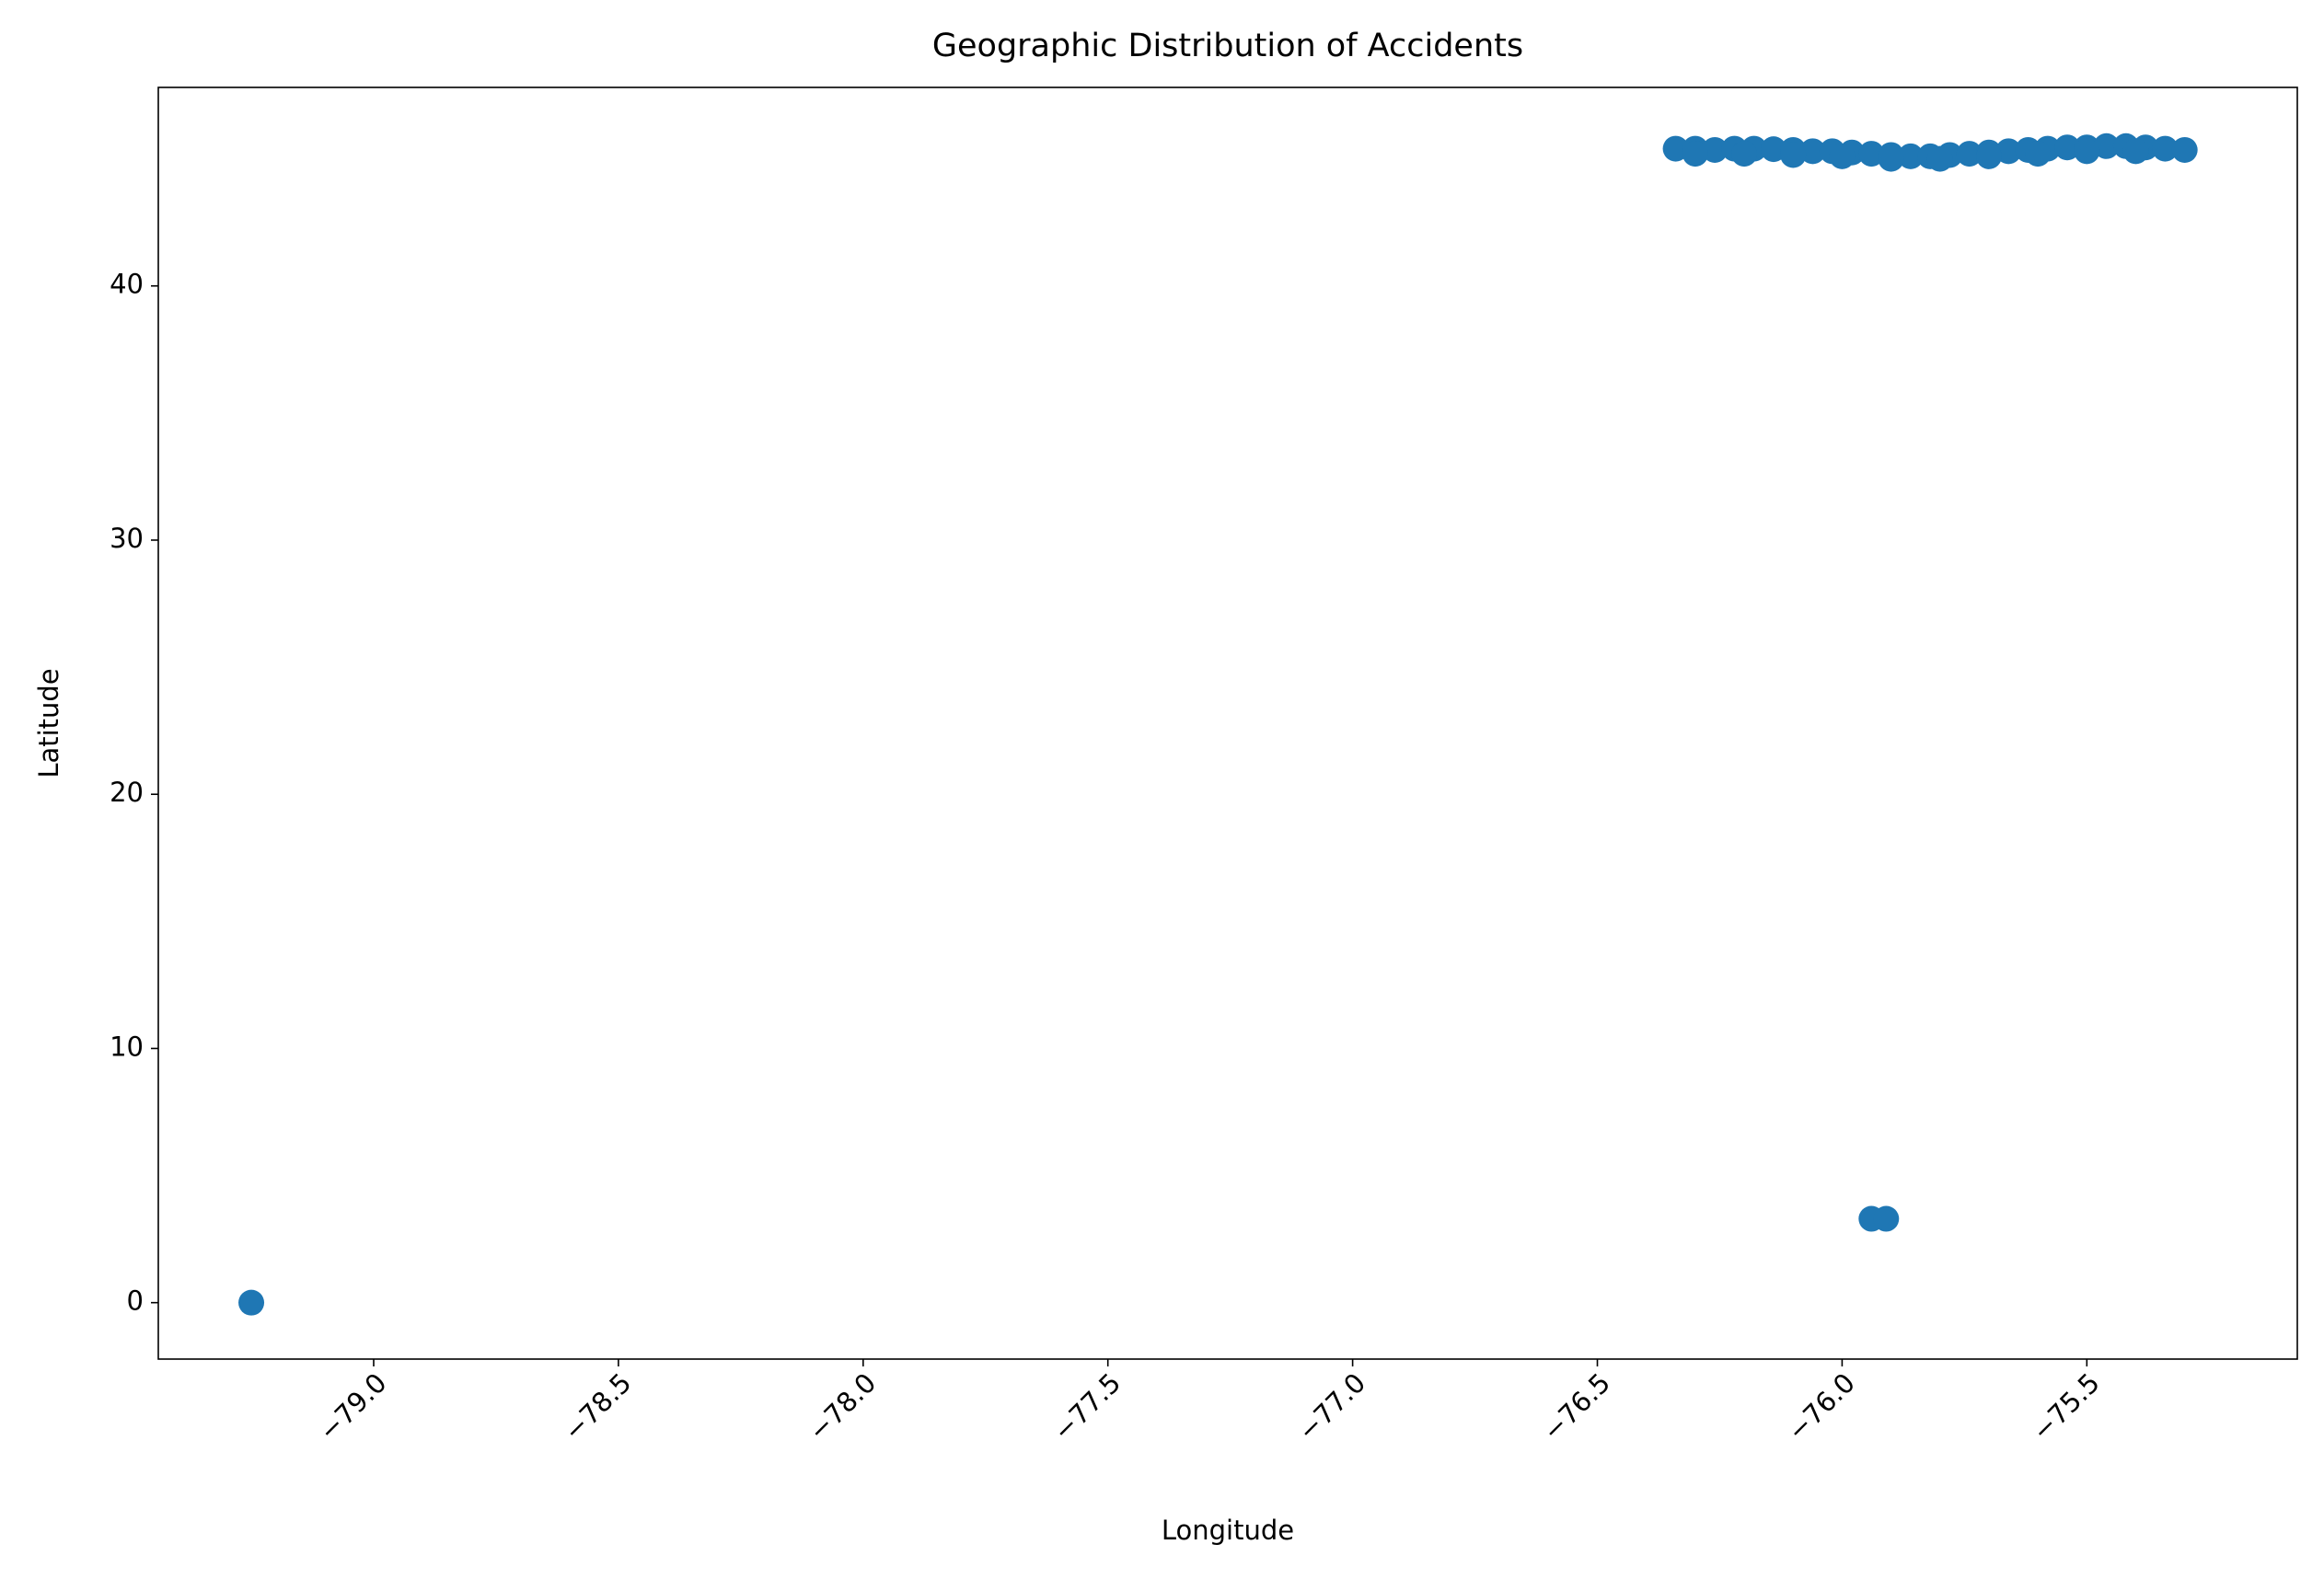 This screenshot has width=2324, height=1579. I want to click on x-axis-label: Longitude, so click(1228, 1530).